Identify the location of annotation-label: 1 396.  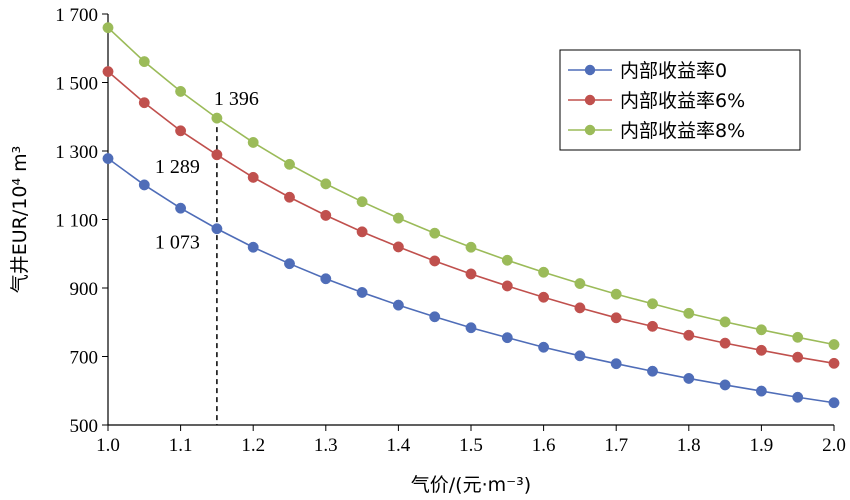
(236, 99).